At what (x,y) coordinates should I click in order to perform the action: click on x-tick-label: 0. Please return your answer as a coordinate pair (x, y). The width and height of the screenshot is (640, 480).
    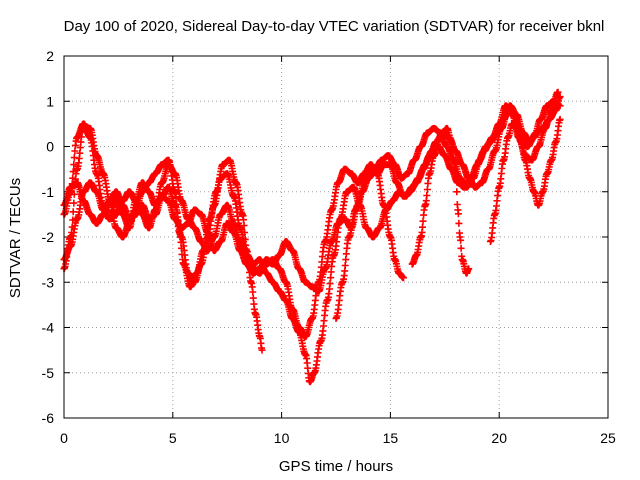
    Looking at the image, I should click on (64, 438).